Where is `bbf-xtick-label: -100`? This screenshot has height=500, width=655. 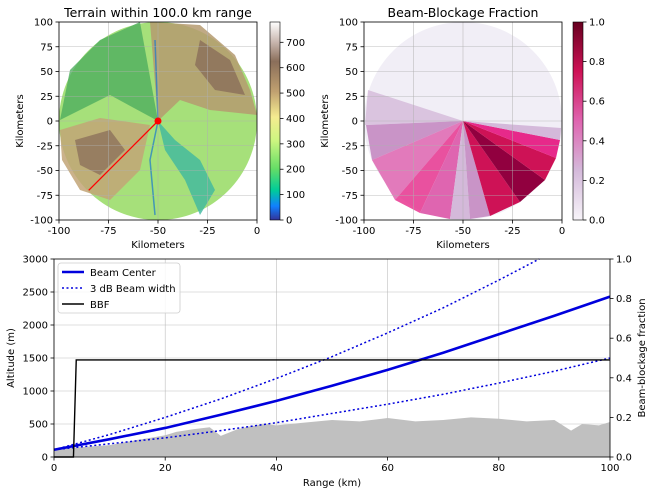
bbf-xtick-label: -100 is located at coordinates (364, 231).